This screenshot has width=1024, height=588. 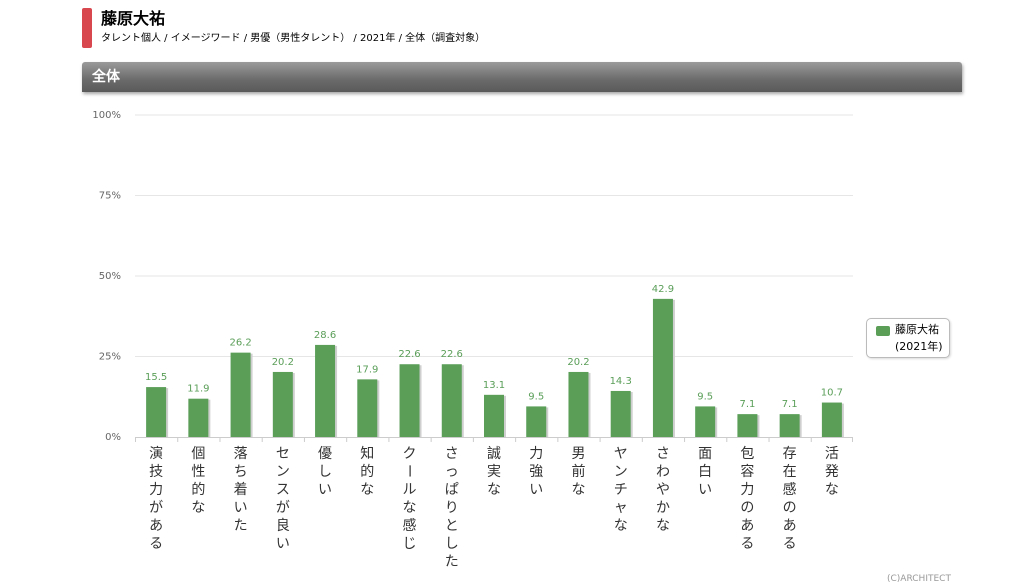 What do you see at coordinates (536, 472) in the screenshot?
I see `x-tick-label-char: 強` at bounding box center [536, 472].